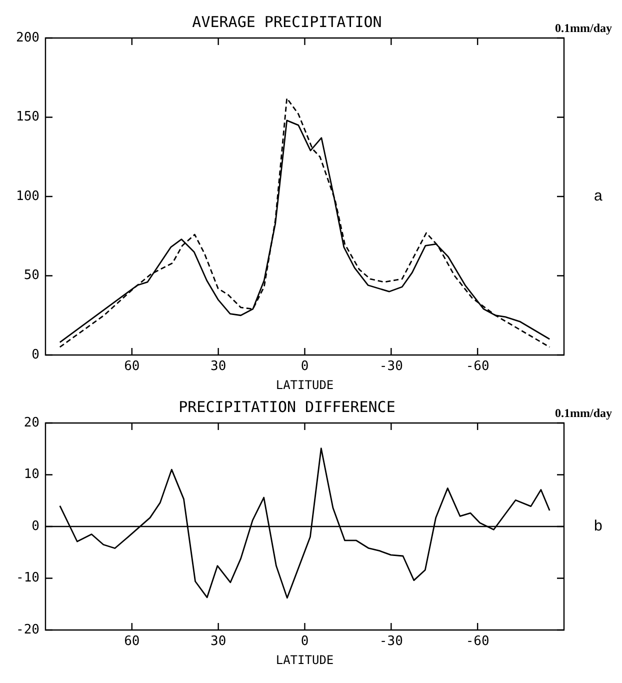 The height and width of the screenshot is (683, 622). Describe the element at coordinates (598, 196) in the screenshot. I see `text: a` at that location.